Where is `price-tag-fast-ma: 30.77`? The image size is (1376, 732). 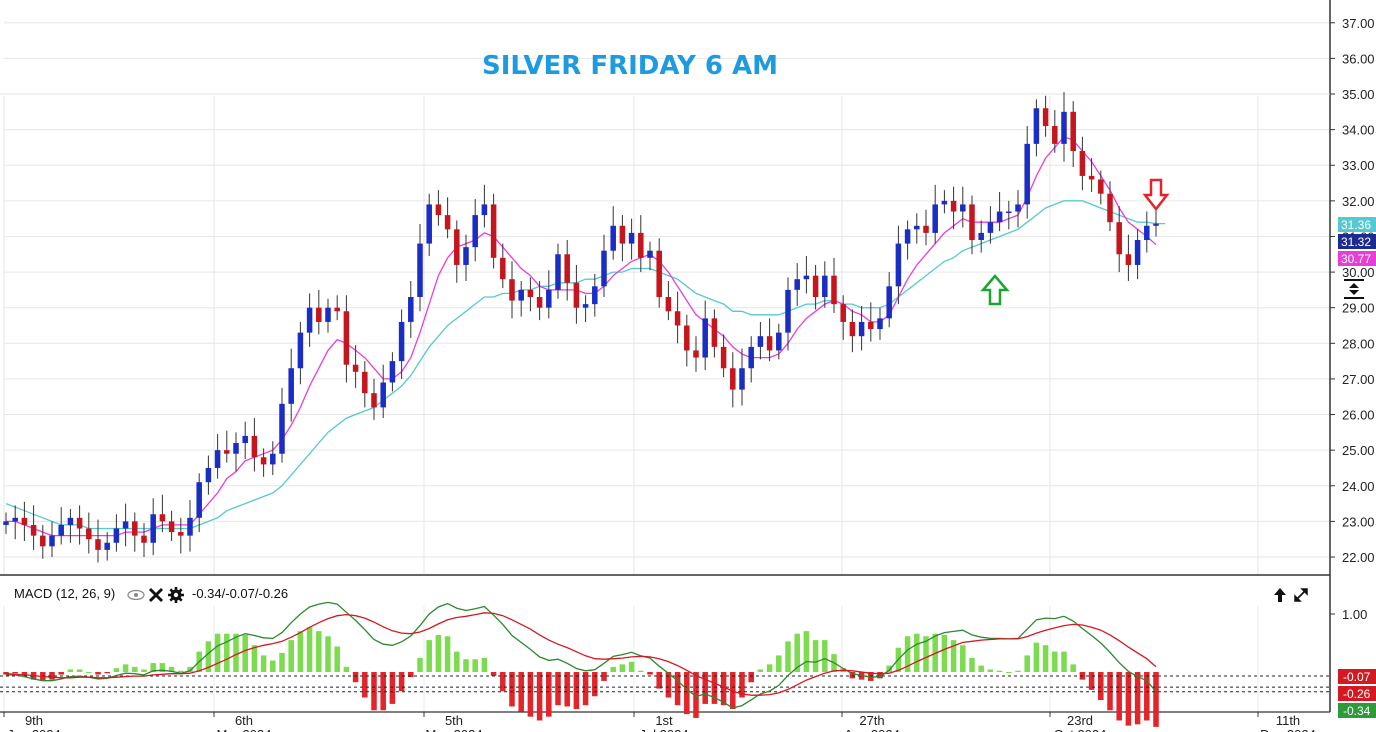 price-tag-fast-ma: 30.77 is located at coordinates (1357, 258).